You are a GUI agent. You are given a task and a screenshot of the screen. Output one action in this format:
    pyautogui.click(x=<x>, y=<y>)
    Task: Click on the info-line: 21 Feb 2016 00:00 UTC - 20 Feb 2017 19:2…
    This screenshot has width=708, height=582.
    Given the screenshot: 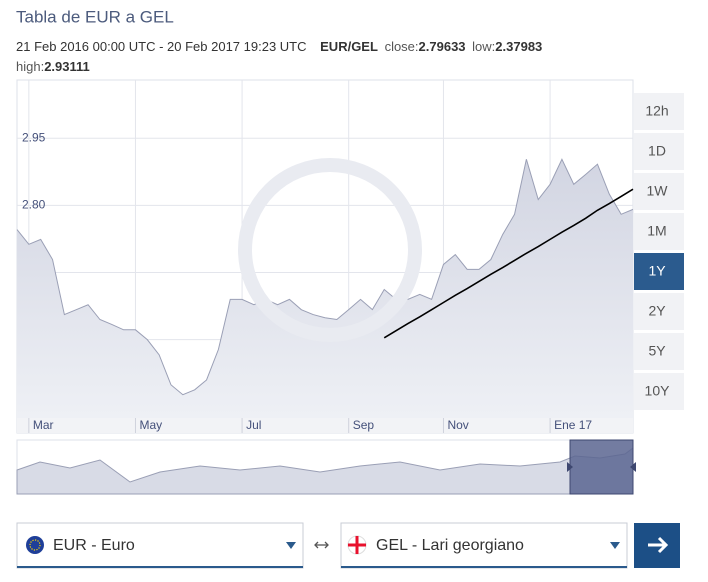 What is the action you would take?
    pyautogui.click(x=279, y=46)
    